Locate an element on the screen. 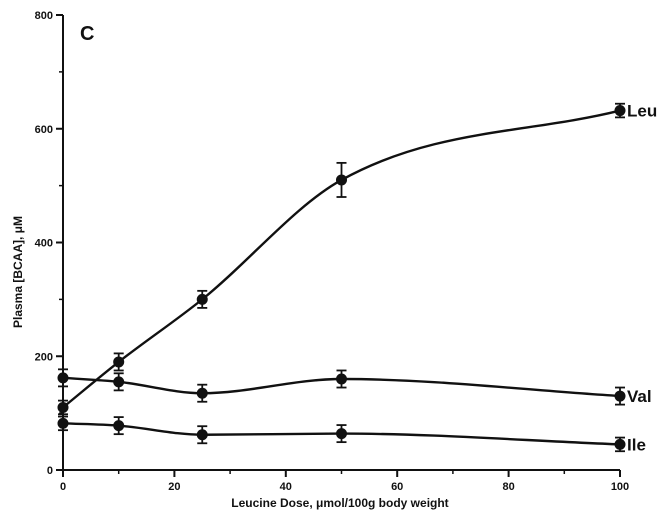 This screenshot has width=668, height=517. leu-series-label: Leu is located at coordinates (642, 111).